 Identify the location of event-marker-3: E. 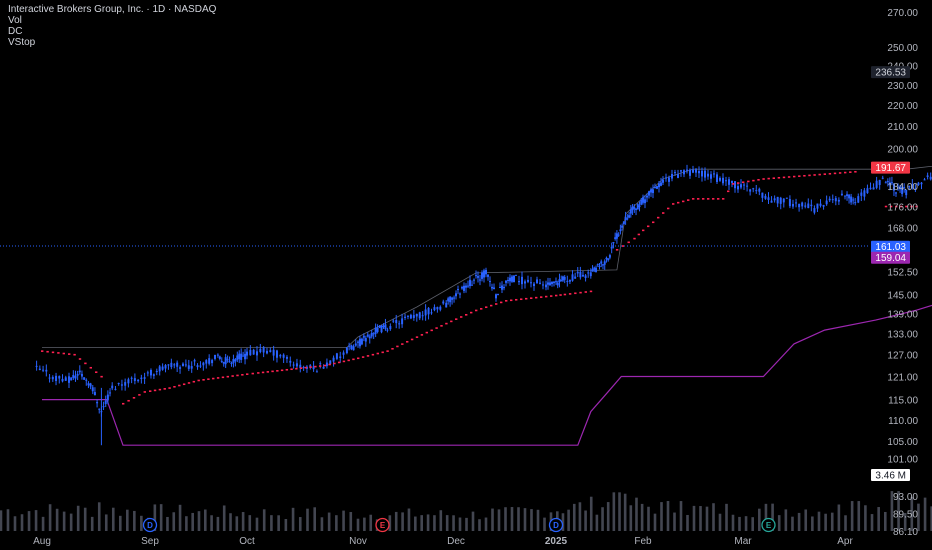
(768, 525).